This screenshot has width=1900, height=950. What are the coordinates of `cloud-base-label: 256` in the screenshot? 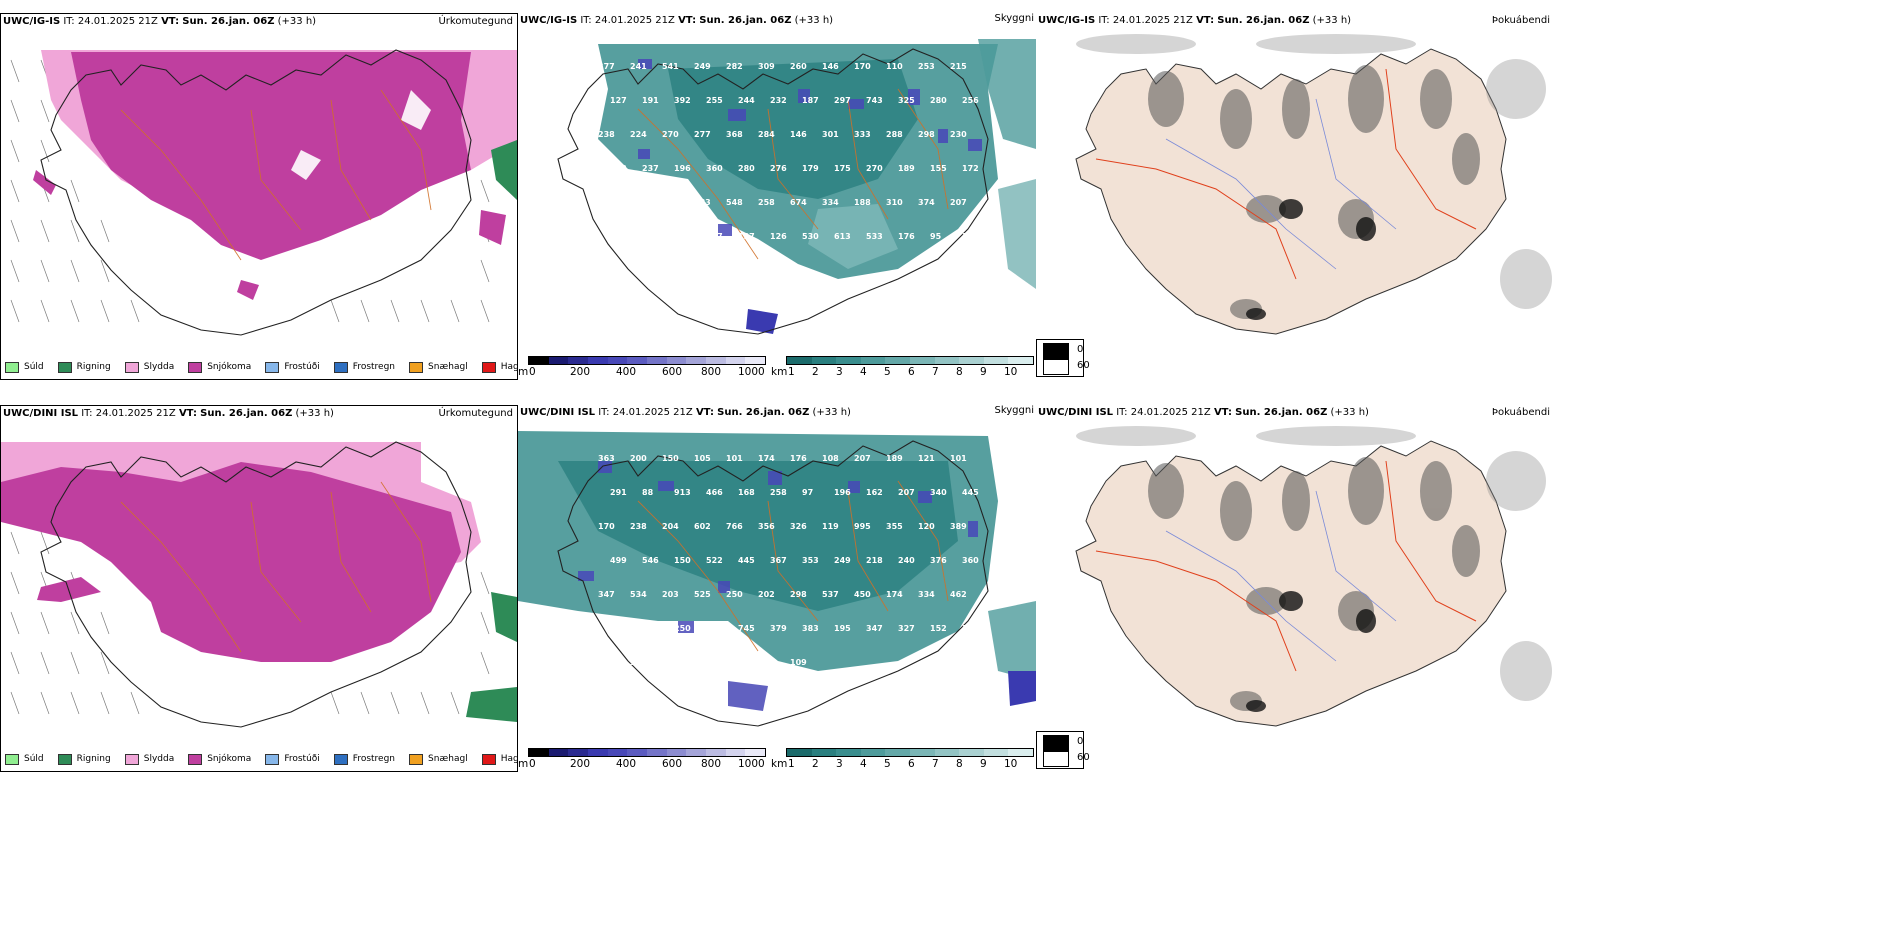 It's located at (970, 100).